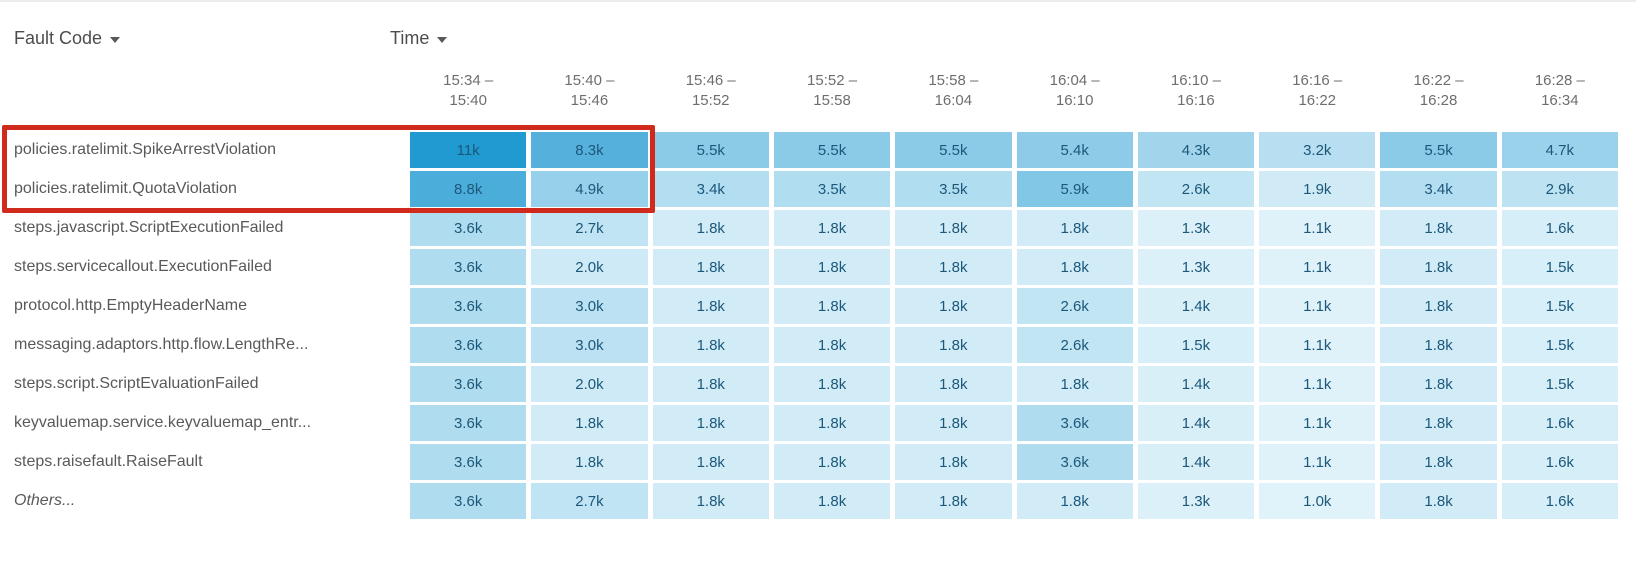 The image size is (1636, 572). Describe the element at coordinates (1074, 189) in the screenshot. I see `heatmap-cell: 5.9k` at that location.